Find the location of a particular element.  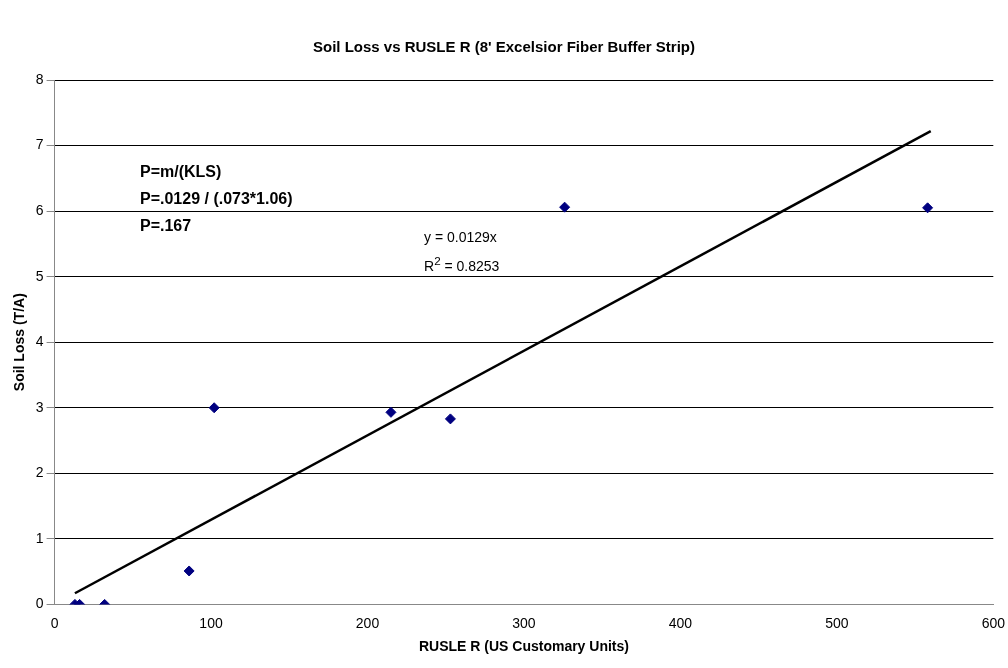

y-axis-title: Soil Loss (T/A) is located at coordinates (19, 342).